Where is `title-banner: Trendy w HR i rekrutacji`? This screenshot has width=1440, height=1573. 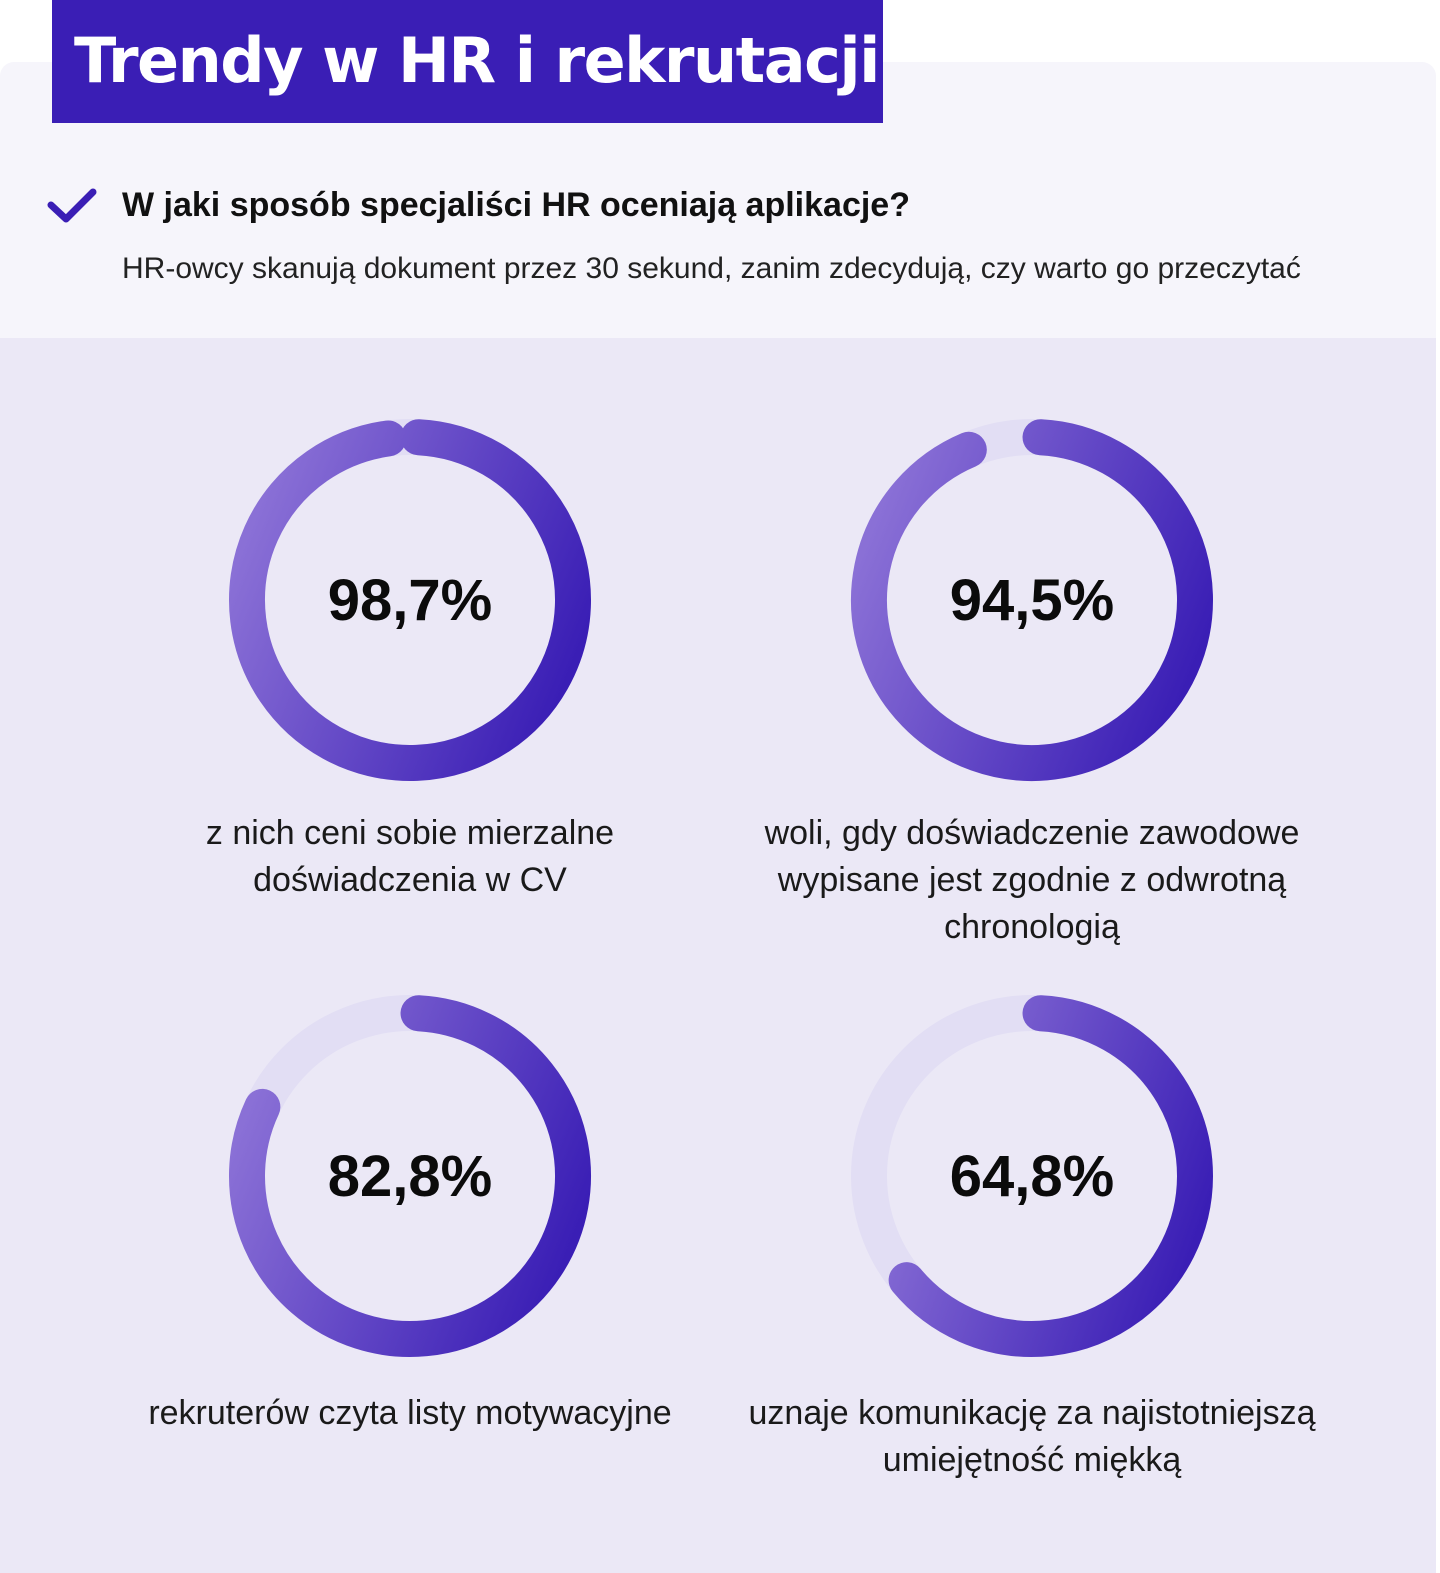 title-banner: Trendy w HR i rekrutacji is located at coordinates (467, 61).